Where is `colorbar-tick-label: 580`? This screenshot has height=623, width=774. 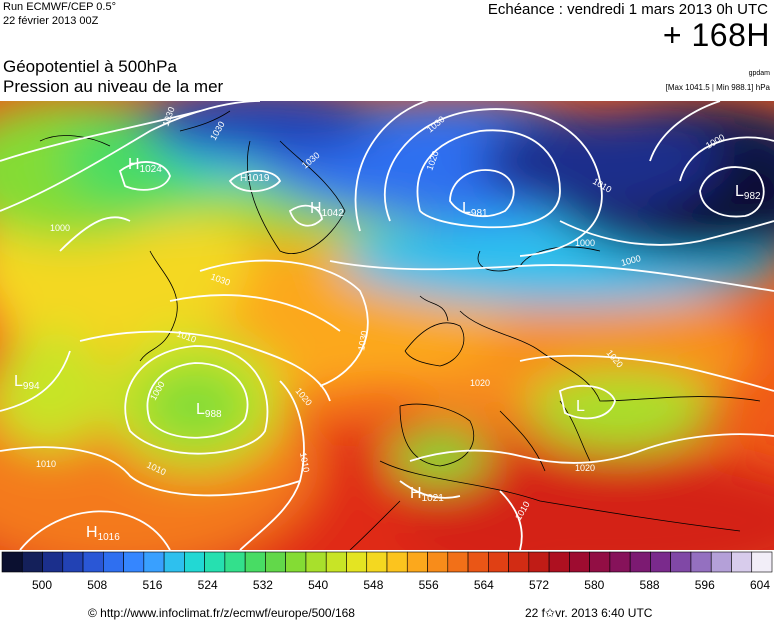
colorbar-tick-label: 580 is located at coordinates (594, 585).